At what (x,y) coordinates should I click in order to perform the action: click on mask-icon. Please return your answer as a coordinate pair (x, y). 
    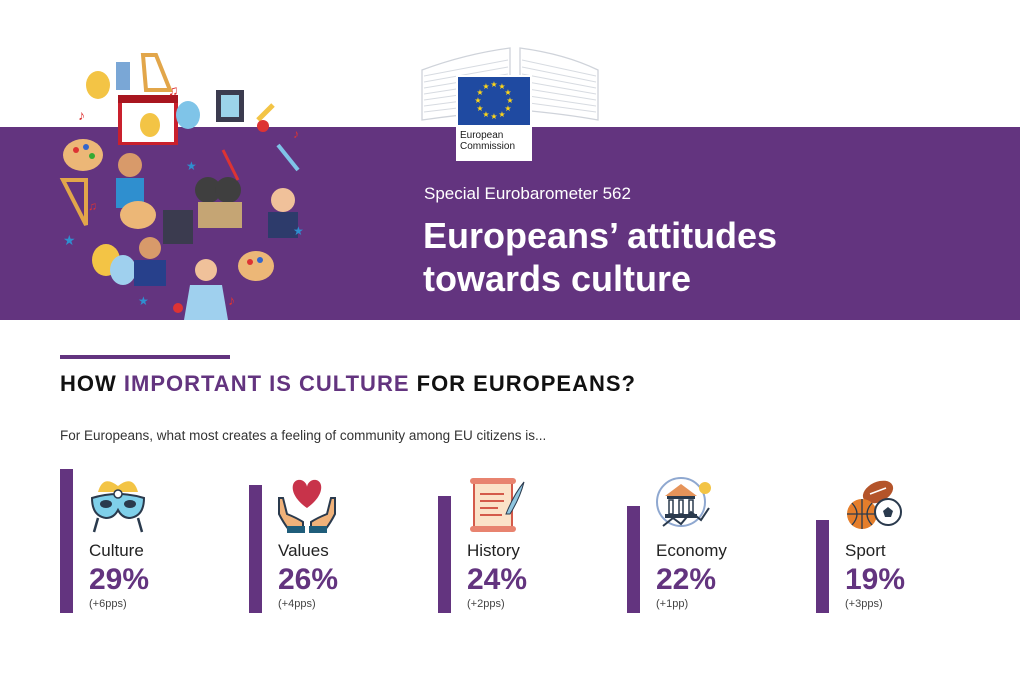
    Looking at the image, I should click on (118, 507).